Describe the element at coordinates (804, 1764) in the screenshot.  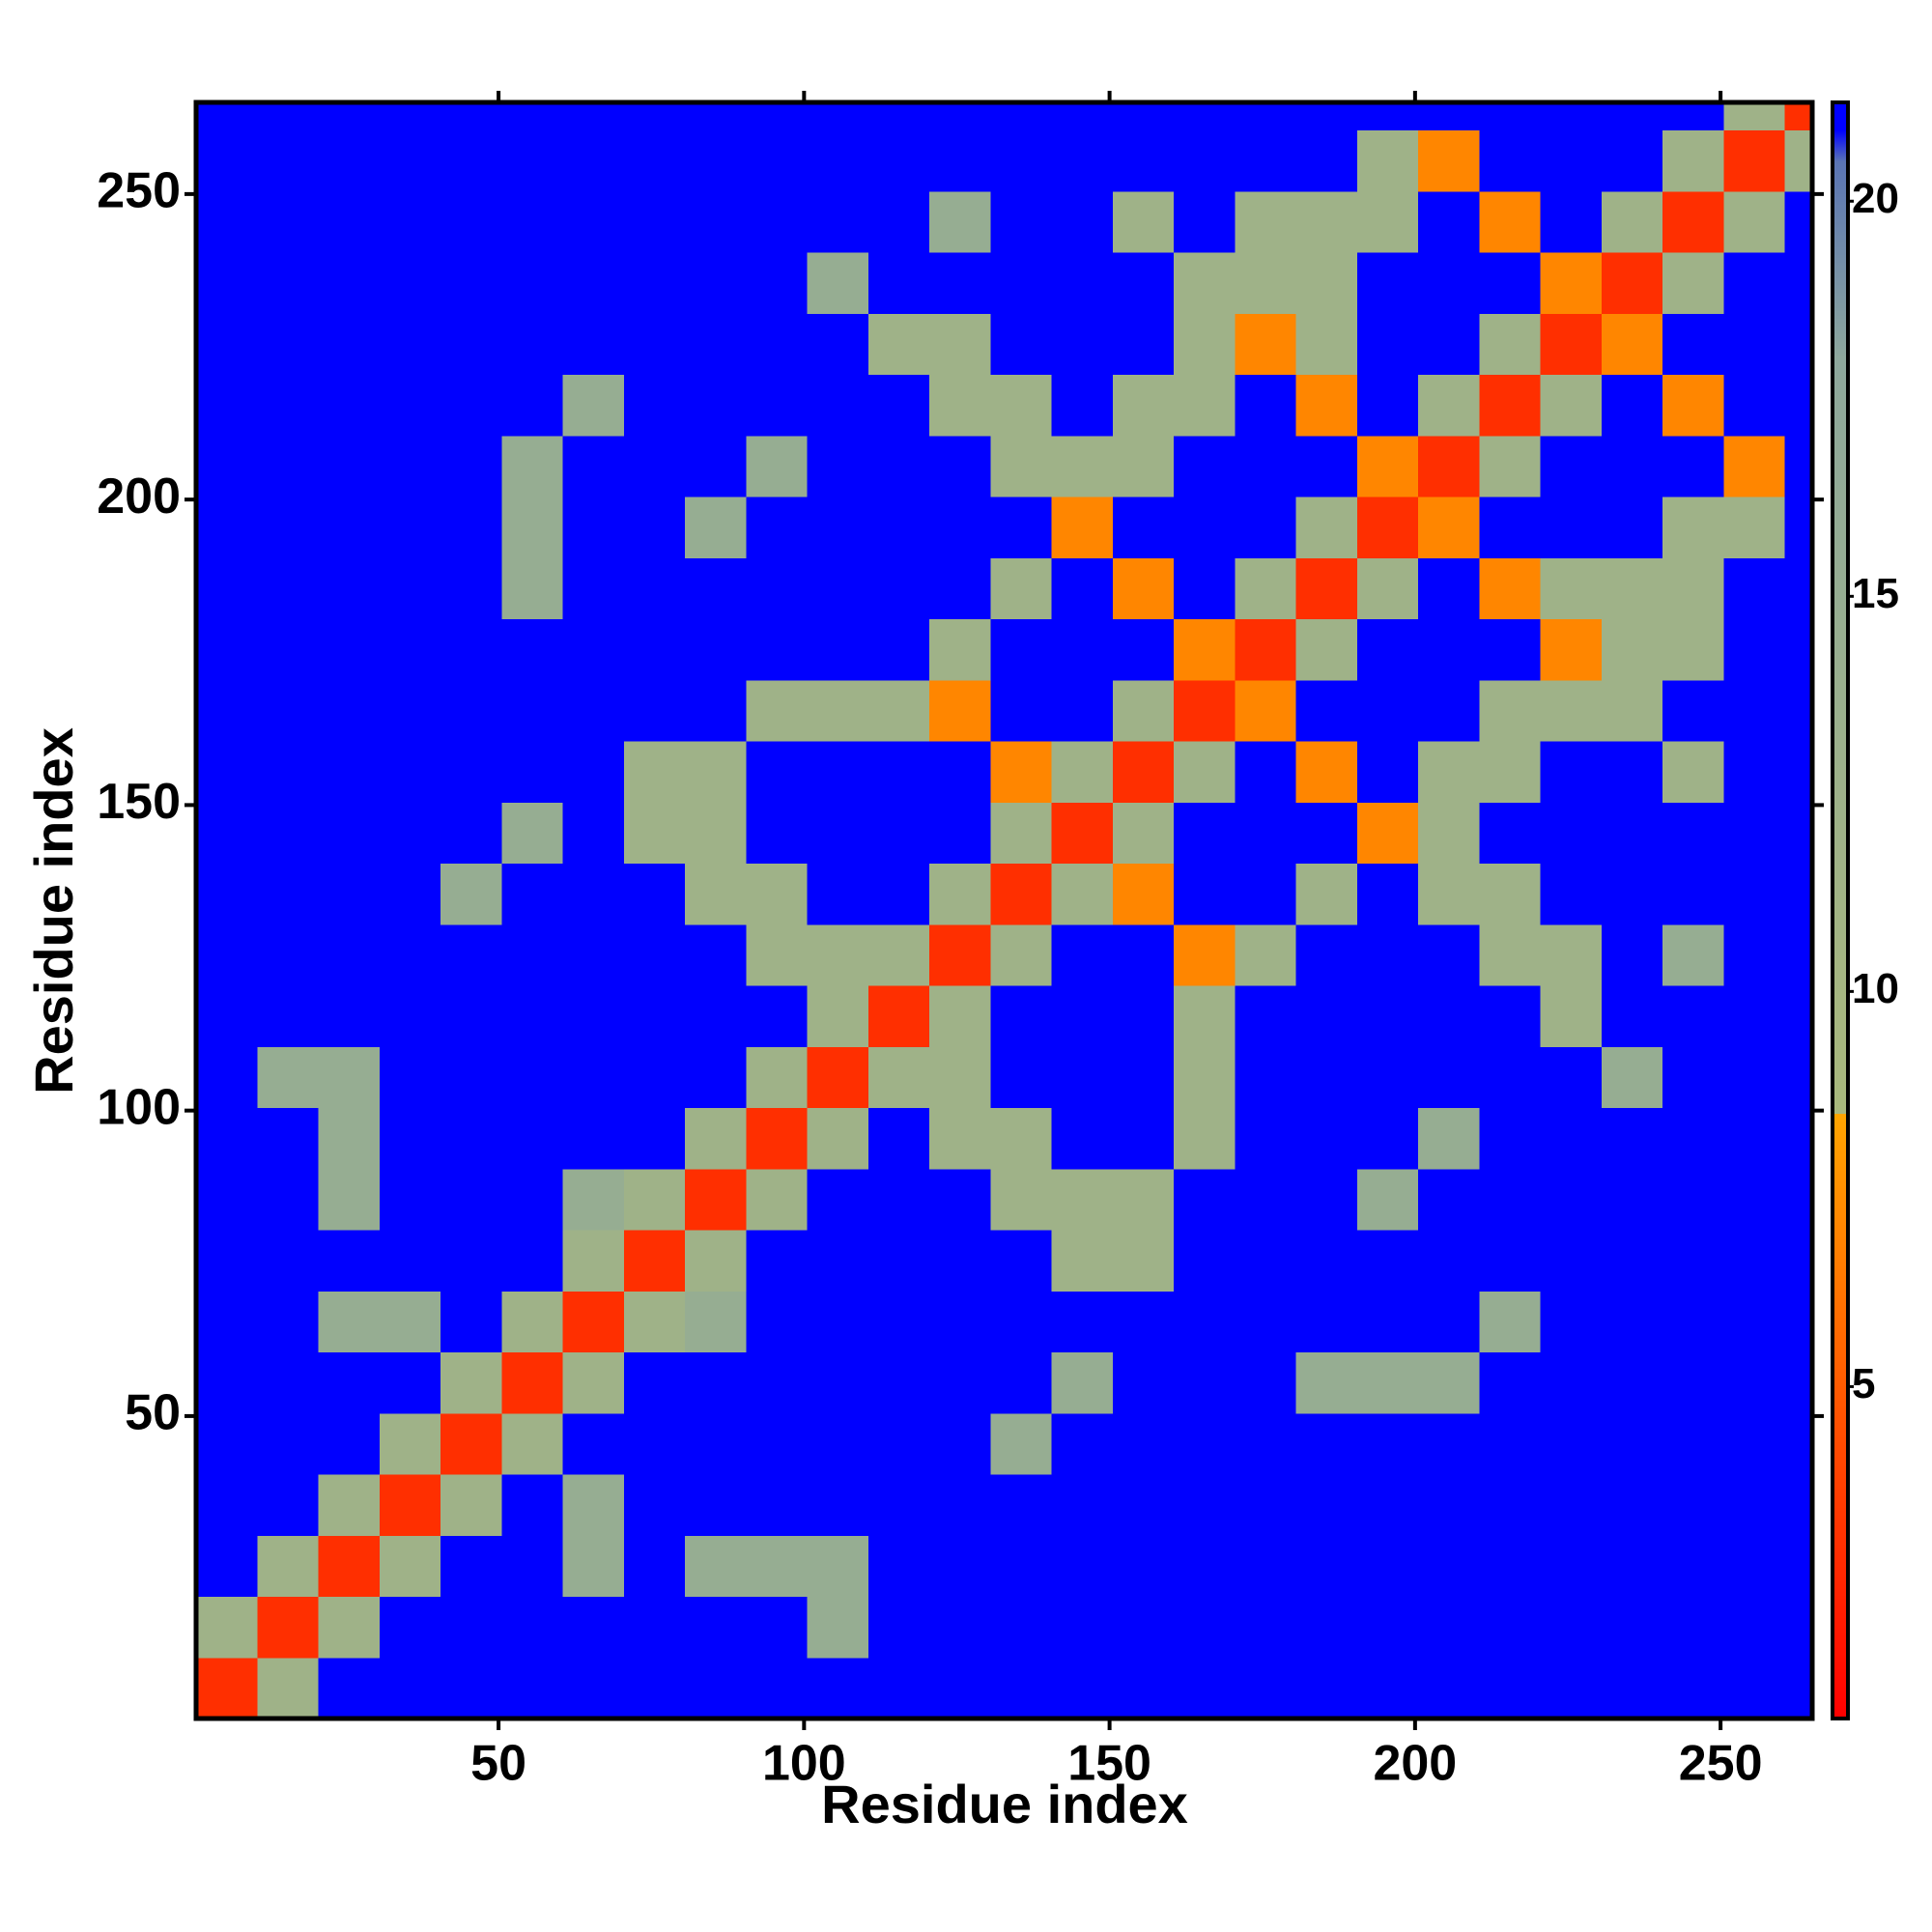
I see `x-tick-label: 100` at that location.